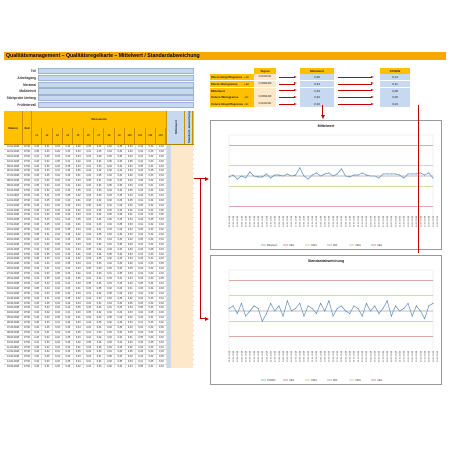 The image size is (450, 450). I want to click on cell-date: 08.01.2018, so click(13, 181).